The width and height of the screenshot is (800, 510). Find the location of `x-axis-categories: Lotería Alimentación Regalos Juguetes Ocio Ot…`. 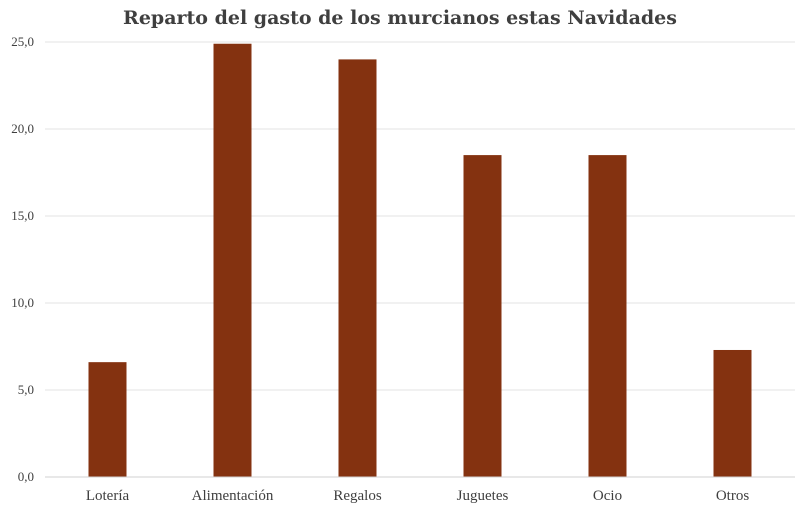

x-axis-categories: Lotería Alimentación Regalos Juguetes Ocio Ot… is located at coordinates (417, 496).